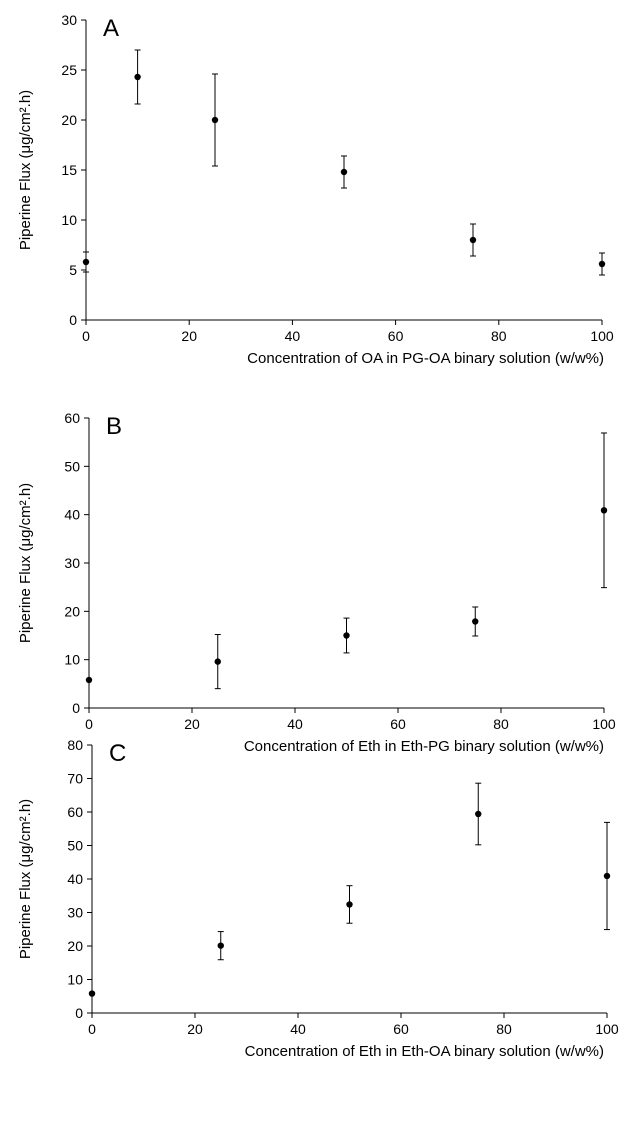  I want to click on y-tick-label: 25, so click(69, 70).